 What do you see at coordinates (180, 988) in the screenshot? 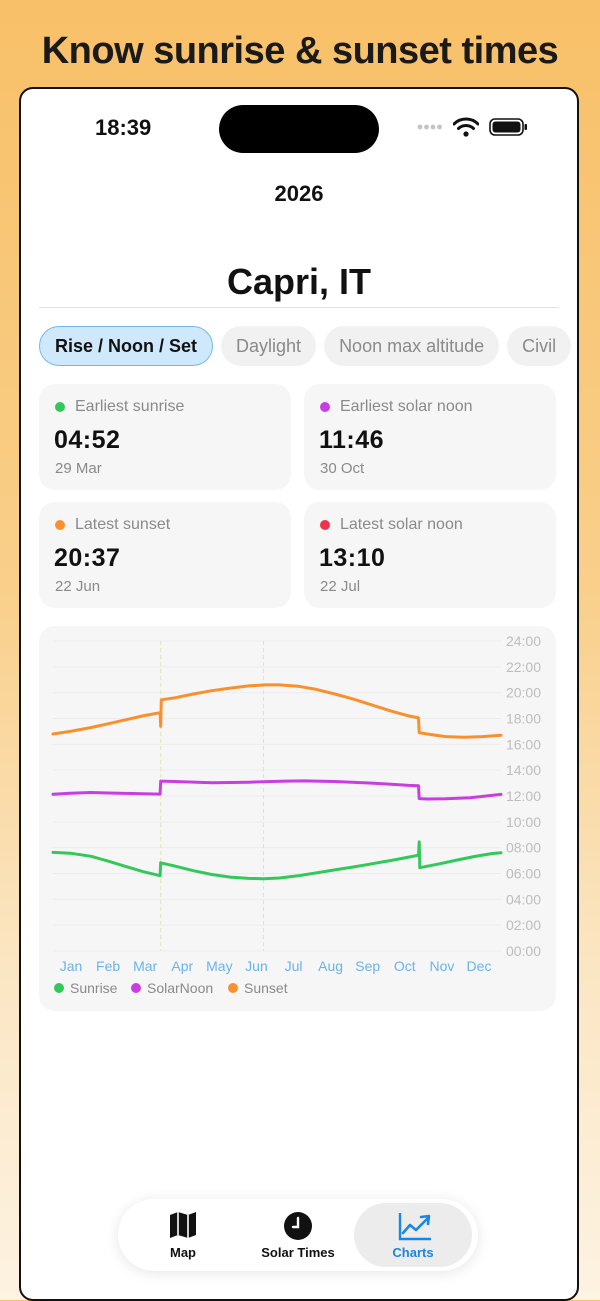
I see `legend-label: SolarNoon` at bounding box center [180, 988].